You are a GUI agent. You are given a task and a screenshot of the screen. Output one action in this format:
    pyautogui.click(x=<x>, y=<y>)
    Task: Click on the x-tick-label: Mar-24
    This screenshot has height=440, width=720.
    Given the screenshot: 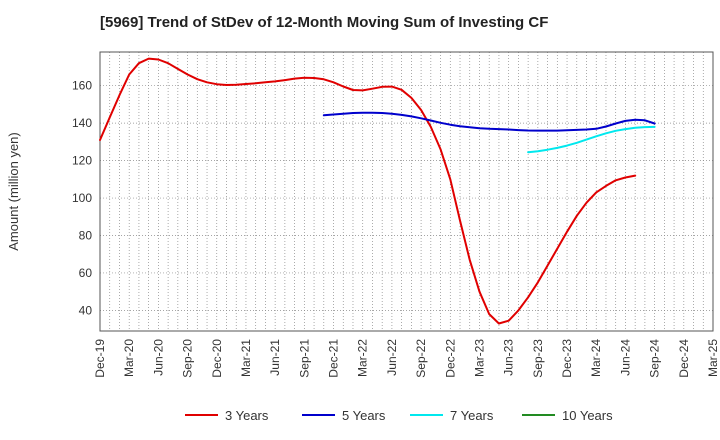 What is the action you would take?
    pyautogui.click(x=596, y=358)
    